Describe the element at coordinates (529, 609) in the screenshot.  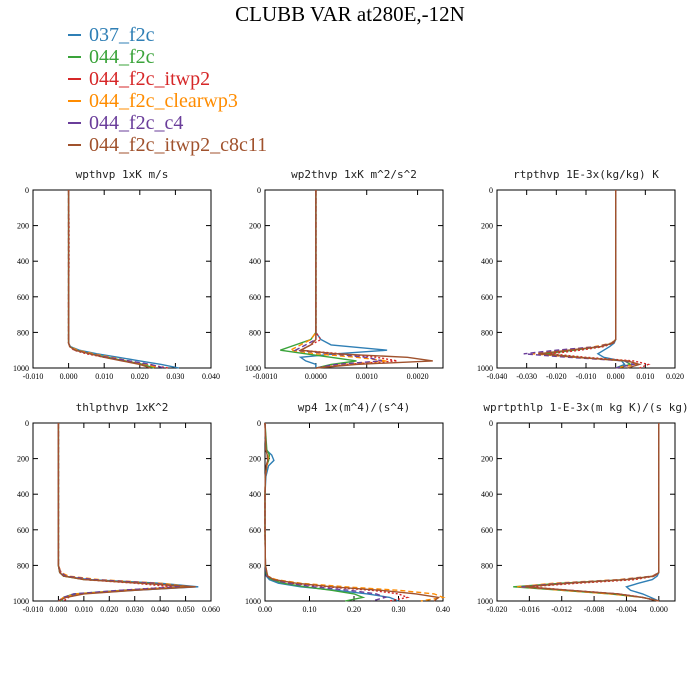
I see `x-tick-label: -0.016` at that location.